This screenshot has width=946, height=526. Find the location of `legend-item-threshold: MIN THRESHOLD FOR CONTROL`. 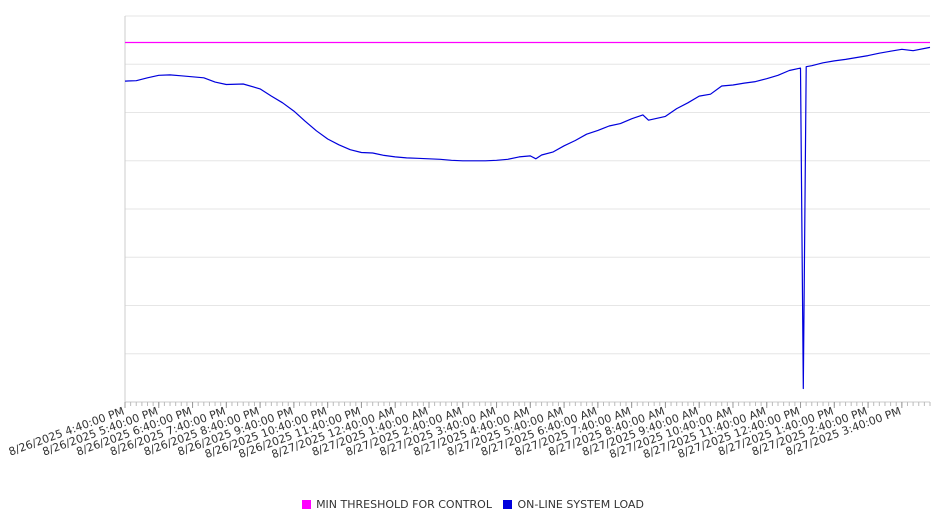

legend-item-threshold: MIN THRESHOLD FOR CONTROL is located at coordinates (397, 504).